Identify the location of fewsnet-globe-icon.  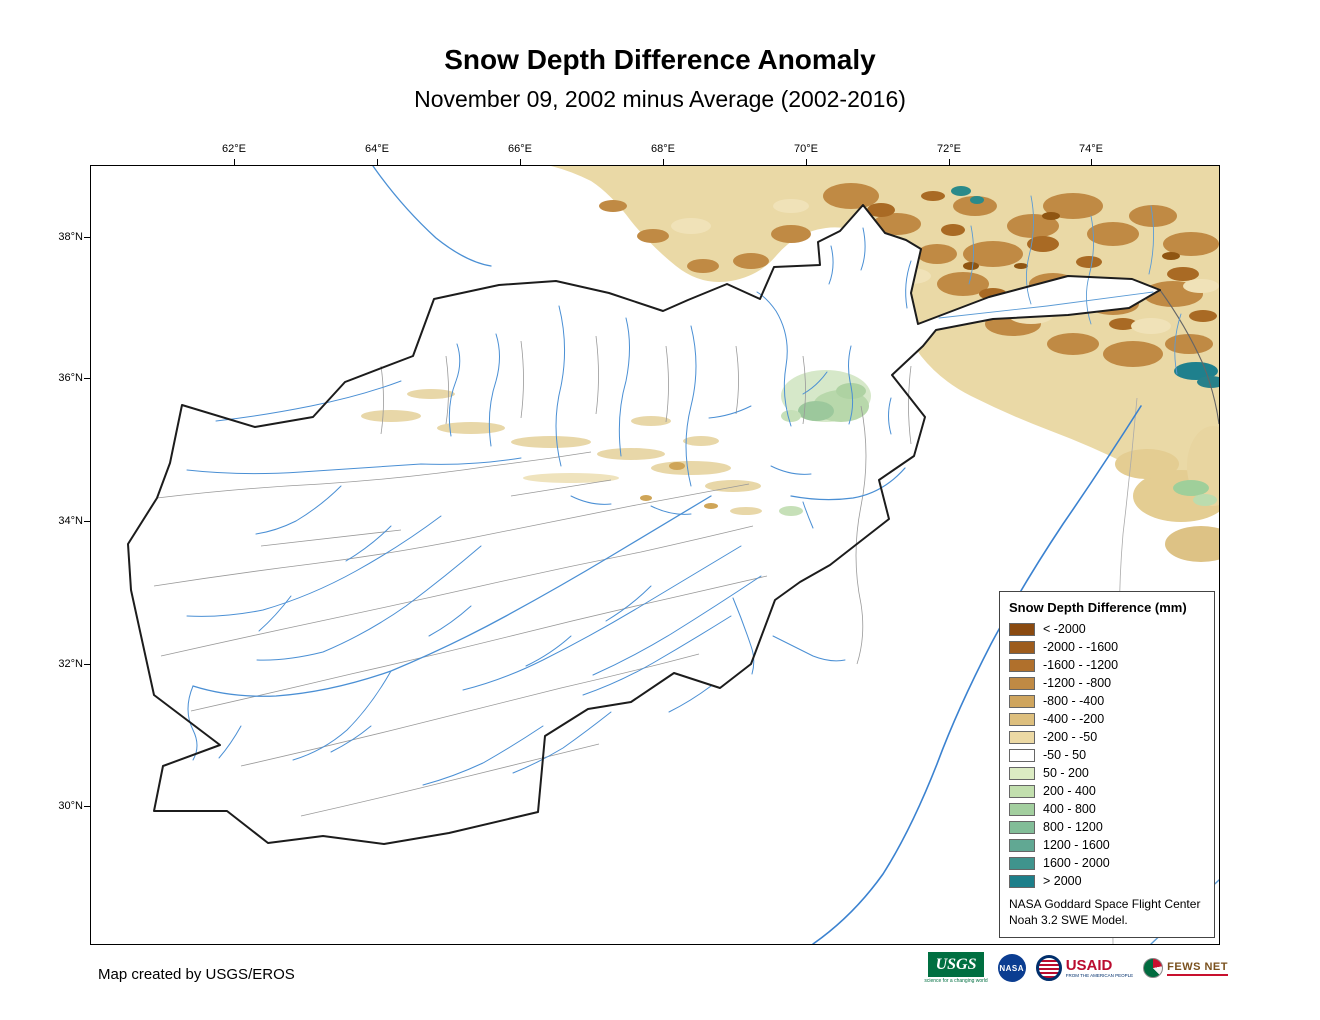
(1153, 968).